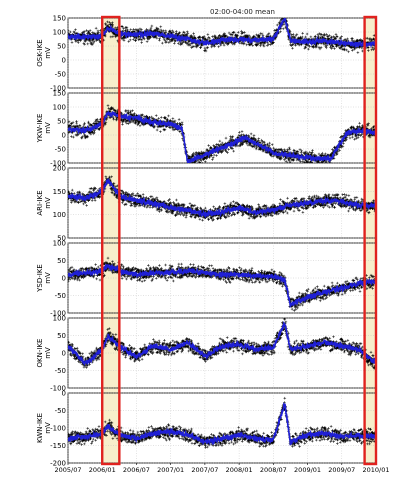 The width and height of the screenshot is (400, 481). Describe the element at coordinates (40, 52) in the screenshot. I see `y-axis-label: OSK-IKE` at that location.